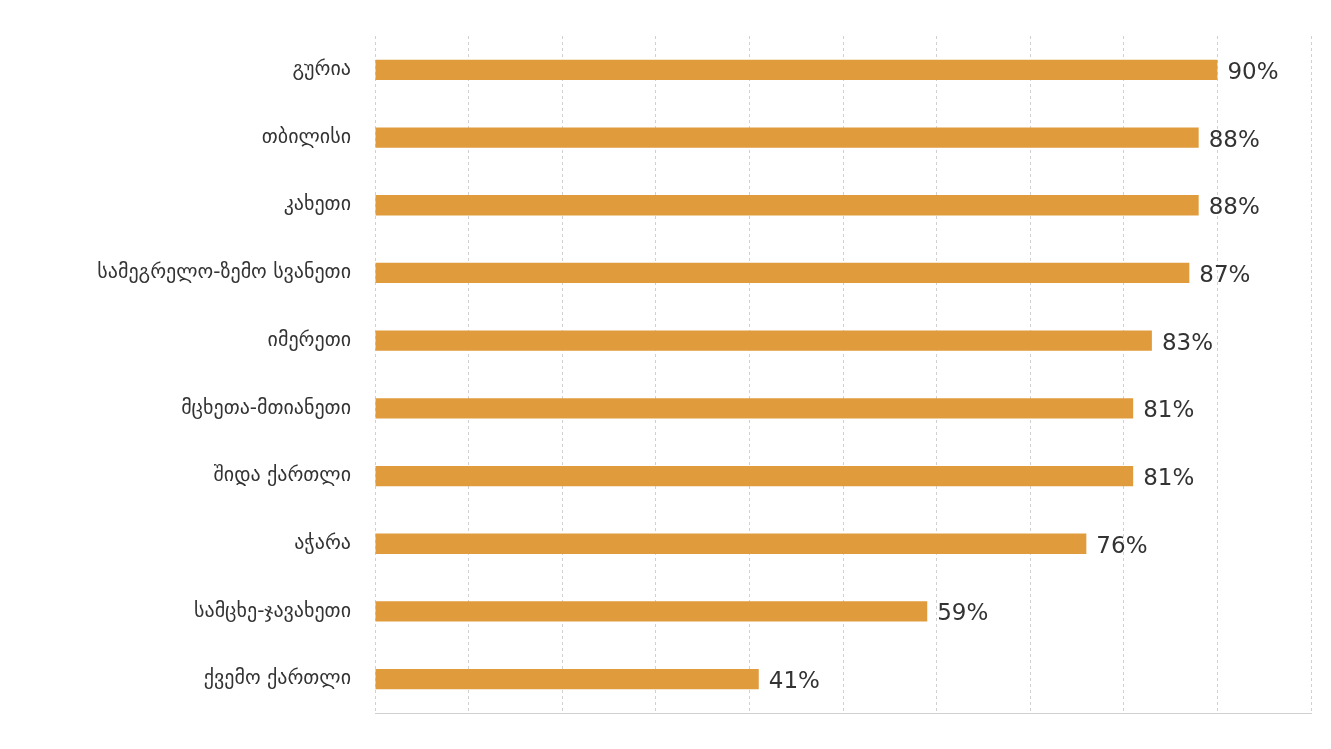 The width and height of the screenshot is (1331, 749). I want to click on y-tick-label: თბილისი, so click(306, 135).